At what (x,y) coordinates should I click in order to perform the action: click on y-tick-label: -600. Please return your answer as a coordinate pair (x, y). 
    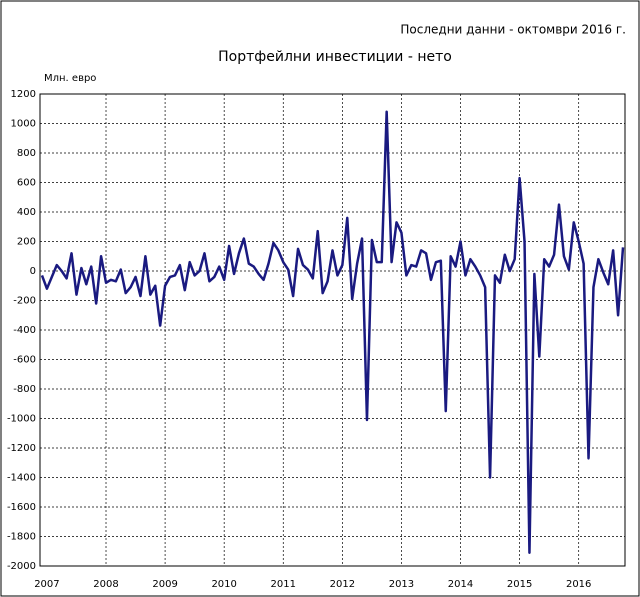
    Looking at the image, I should click on (24, 360).